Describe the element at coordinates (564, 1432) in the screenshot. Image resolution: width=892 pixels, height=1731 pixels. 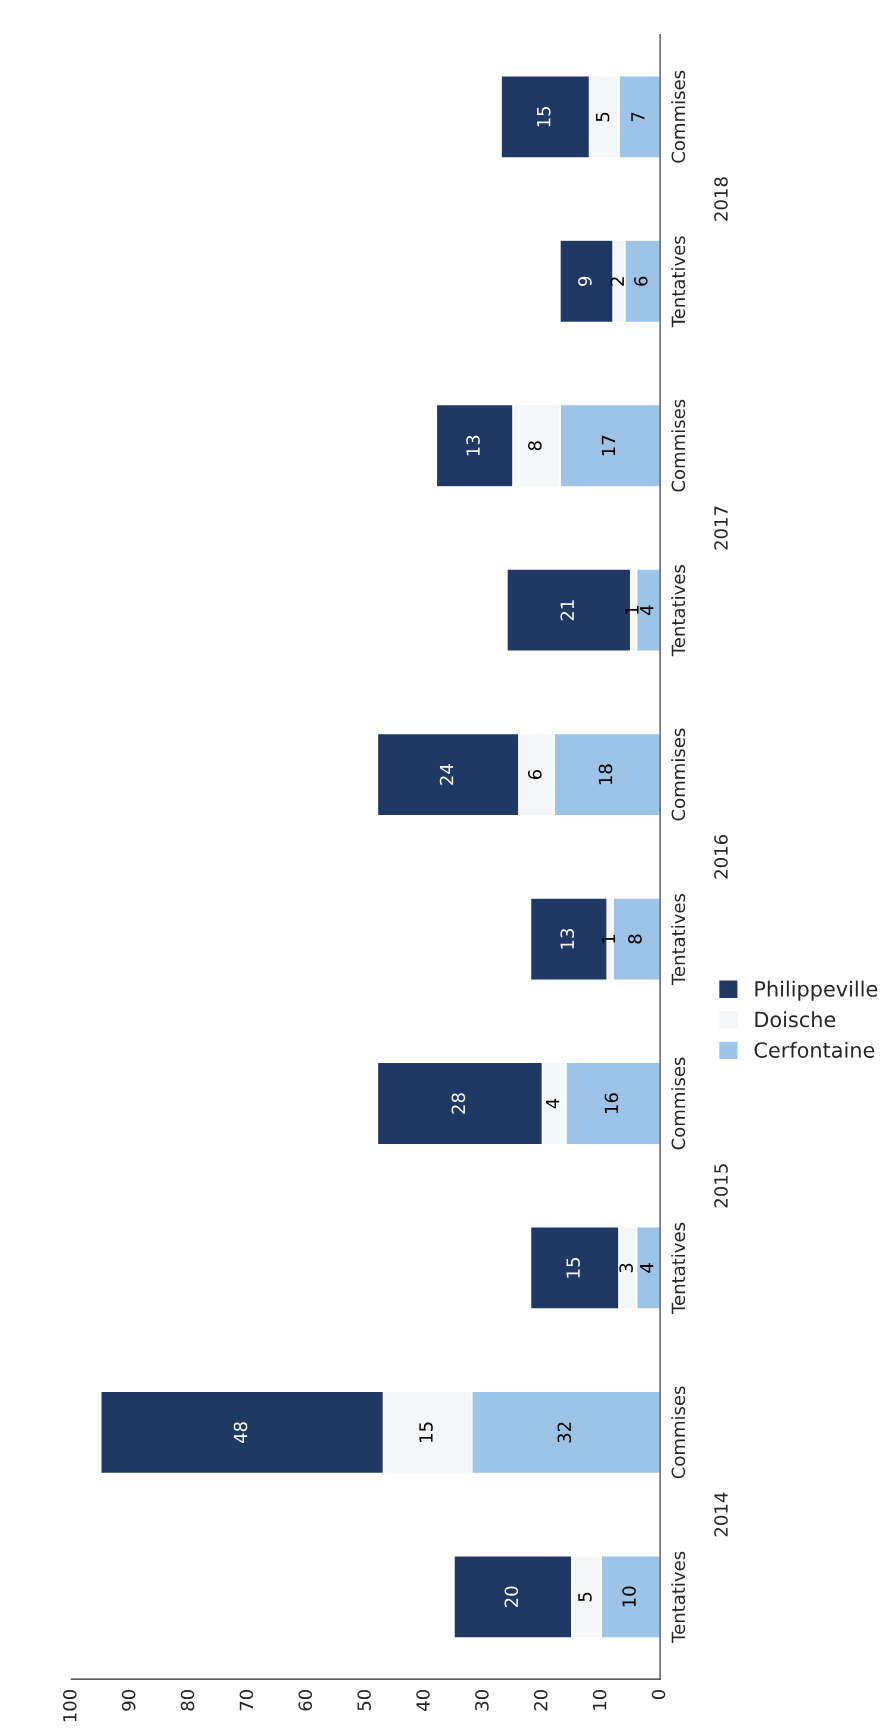
I see `data-label: 32` at that location.